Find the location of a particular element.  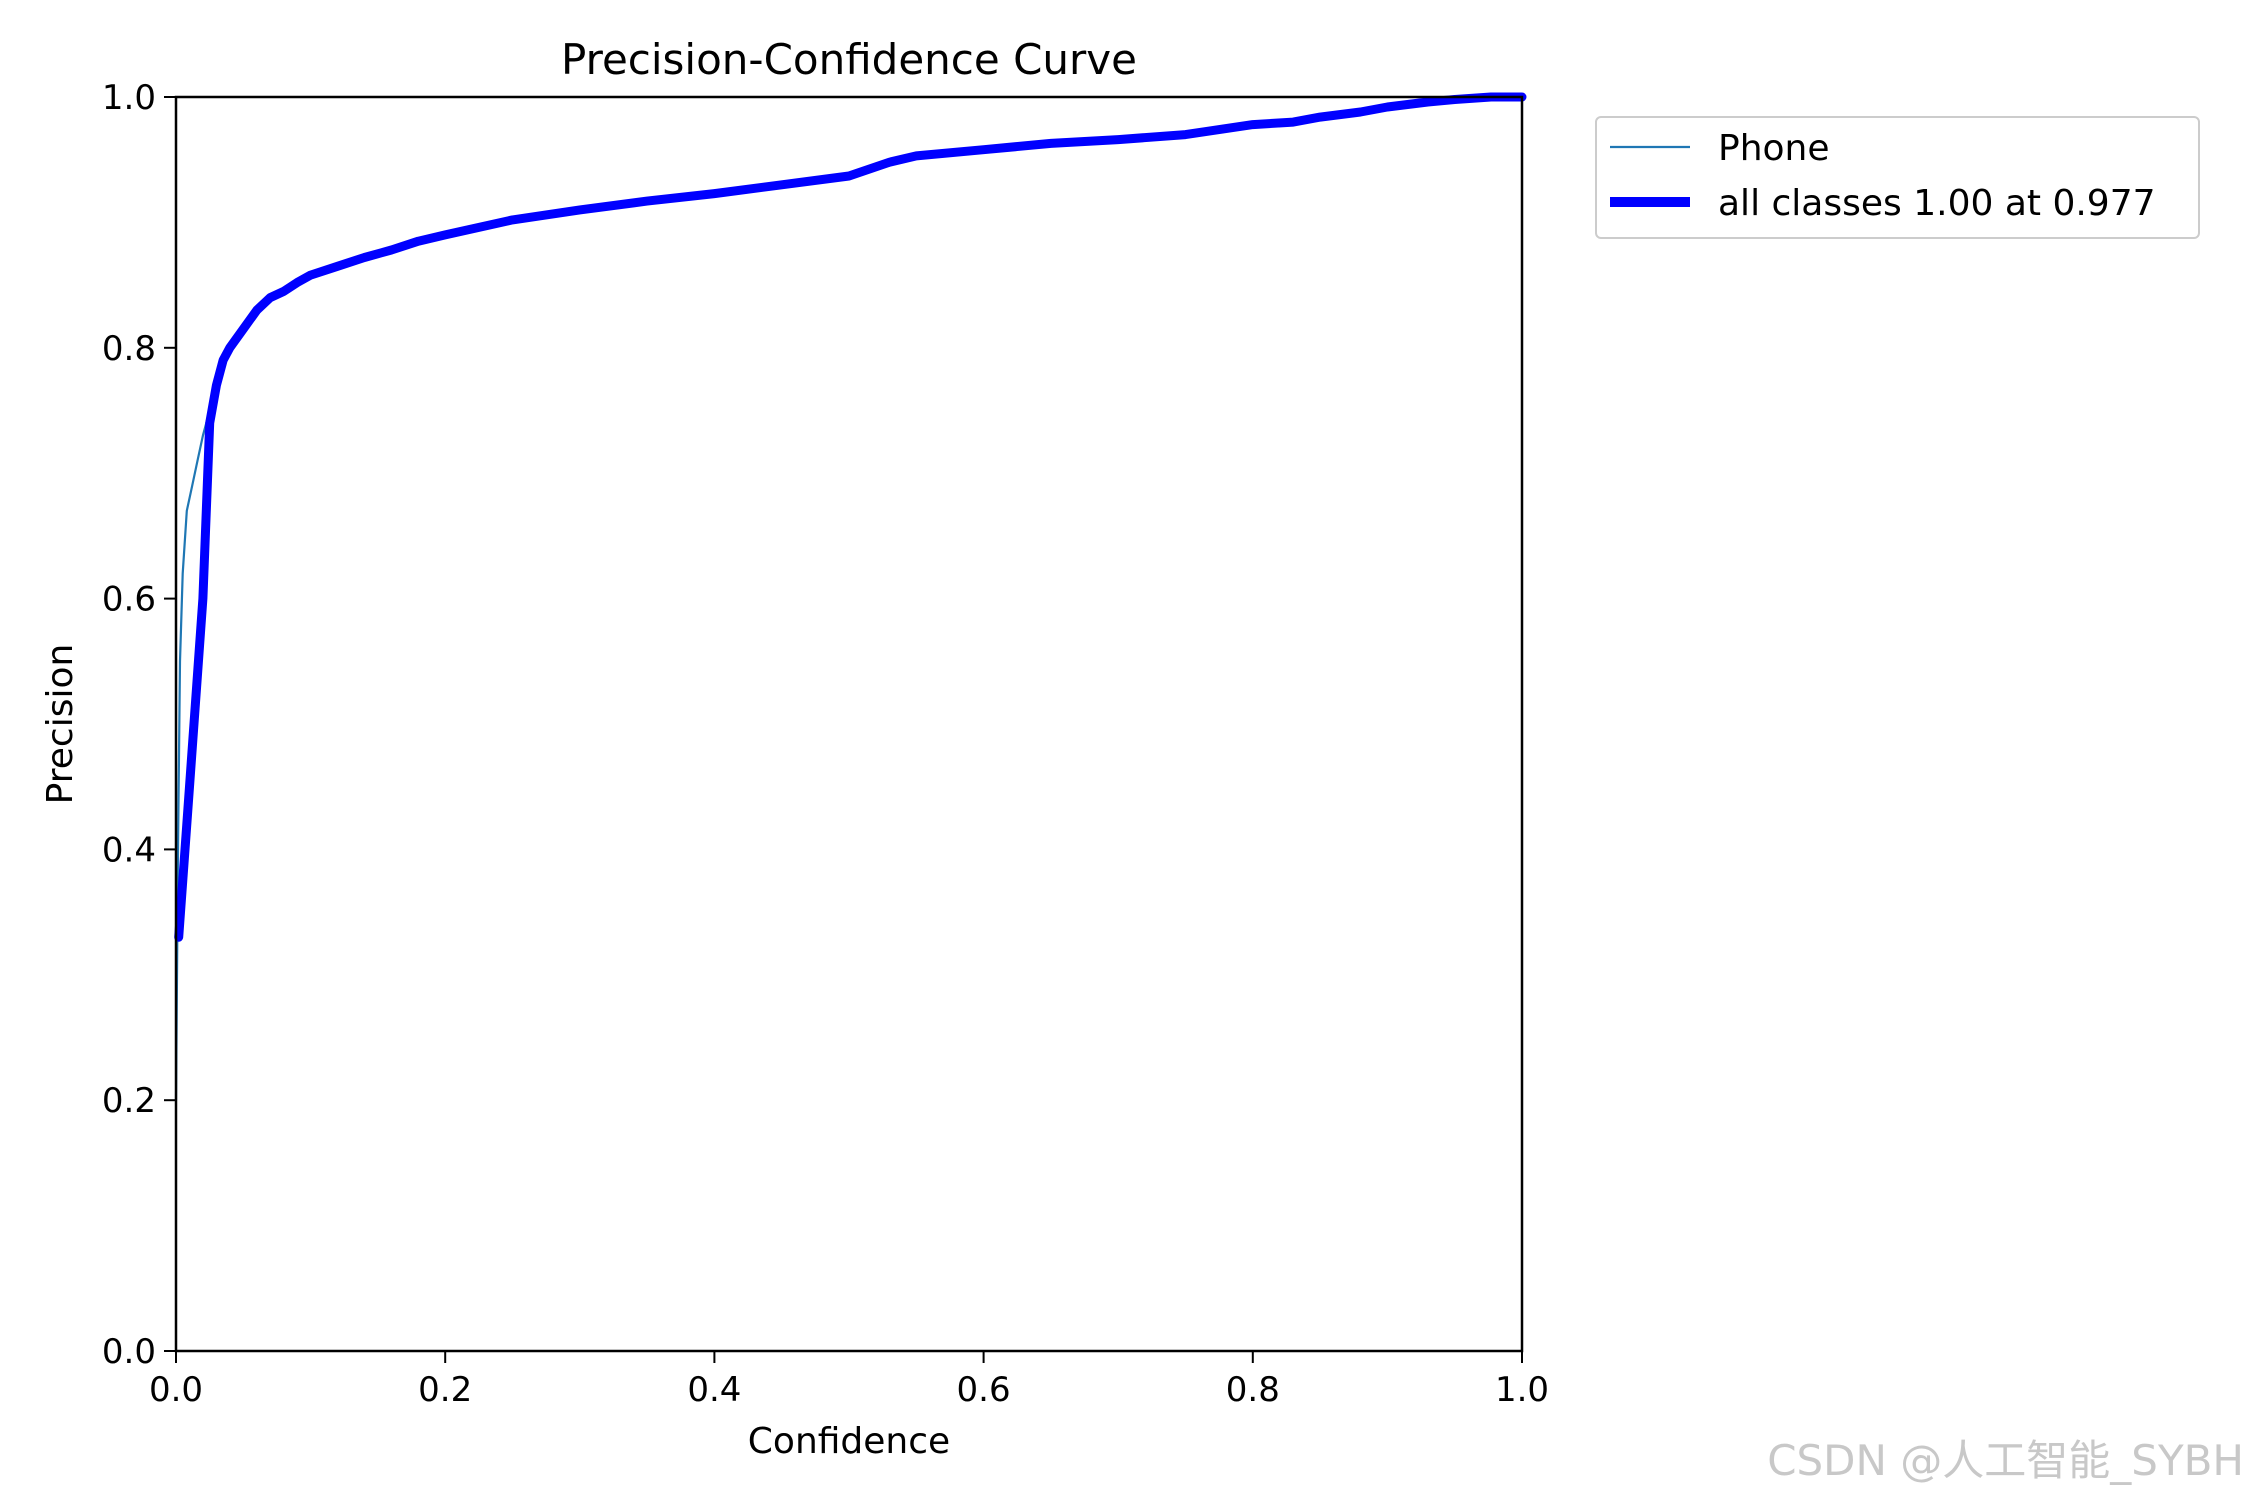

legend-box is located at coordinates (1897, 177).